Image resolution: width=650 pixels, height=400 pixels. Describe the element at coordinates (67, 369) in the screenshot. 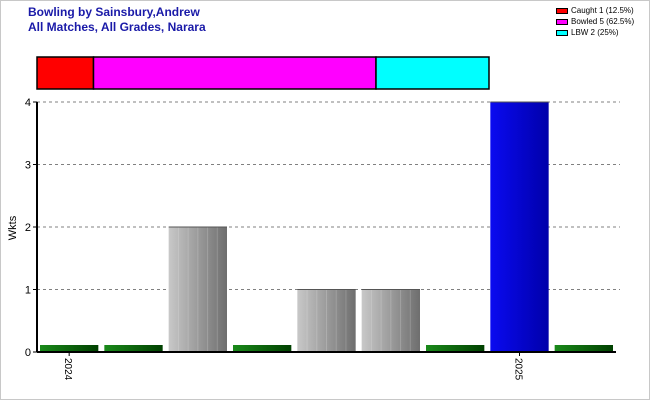

I see `x-tick-label: 2024` at that location.